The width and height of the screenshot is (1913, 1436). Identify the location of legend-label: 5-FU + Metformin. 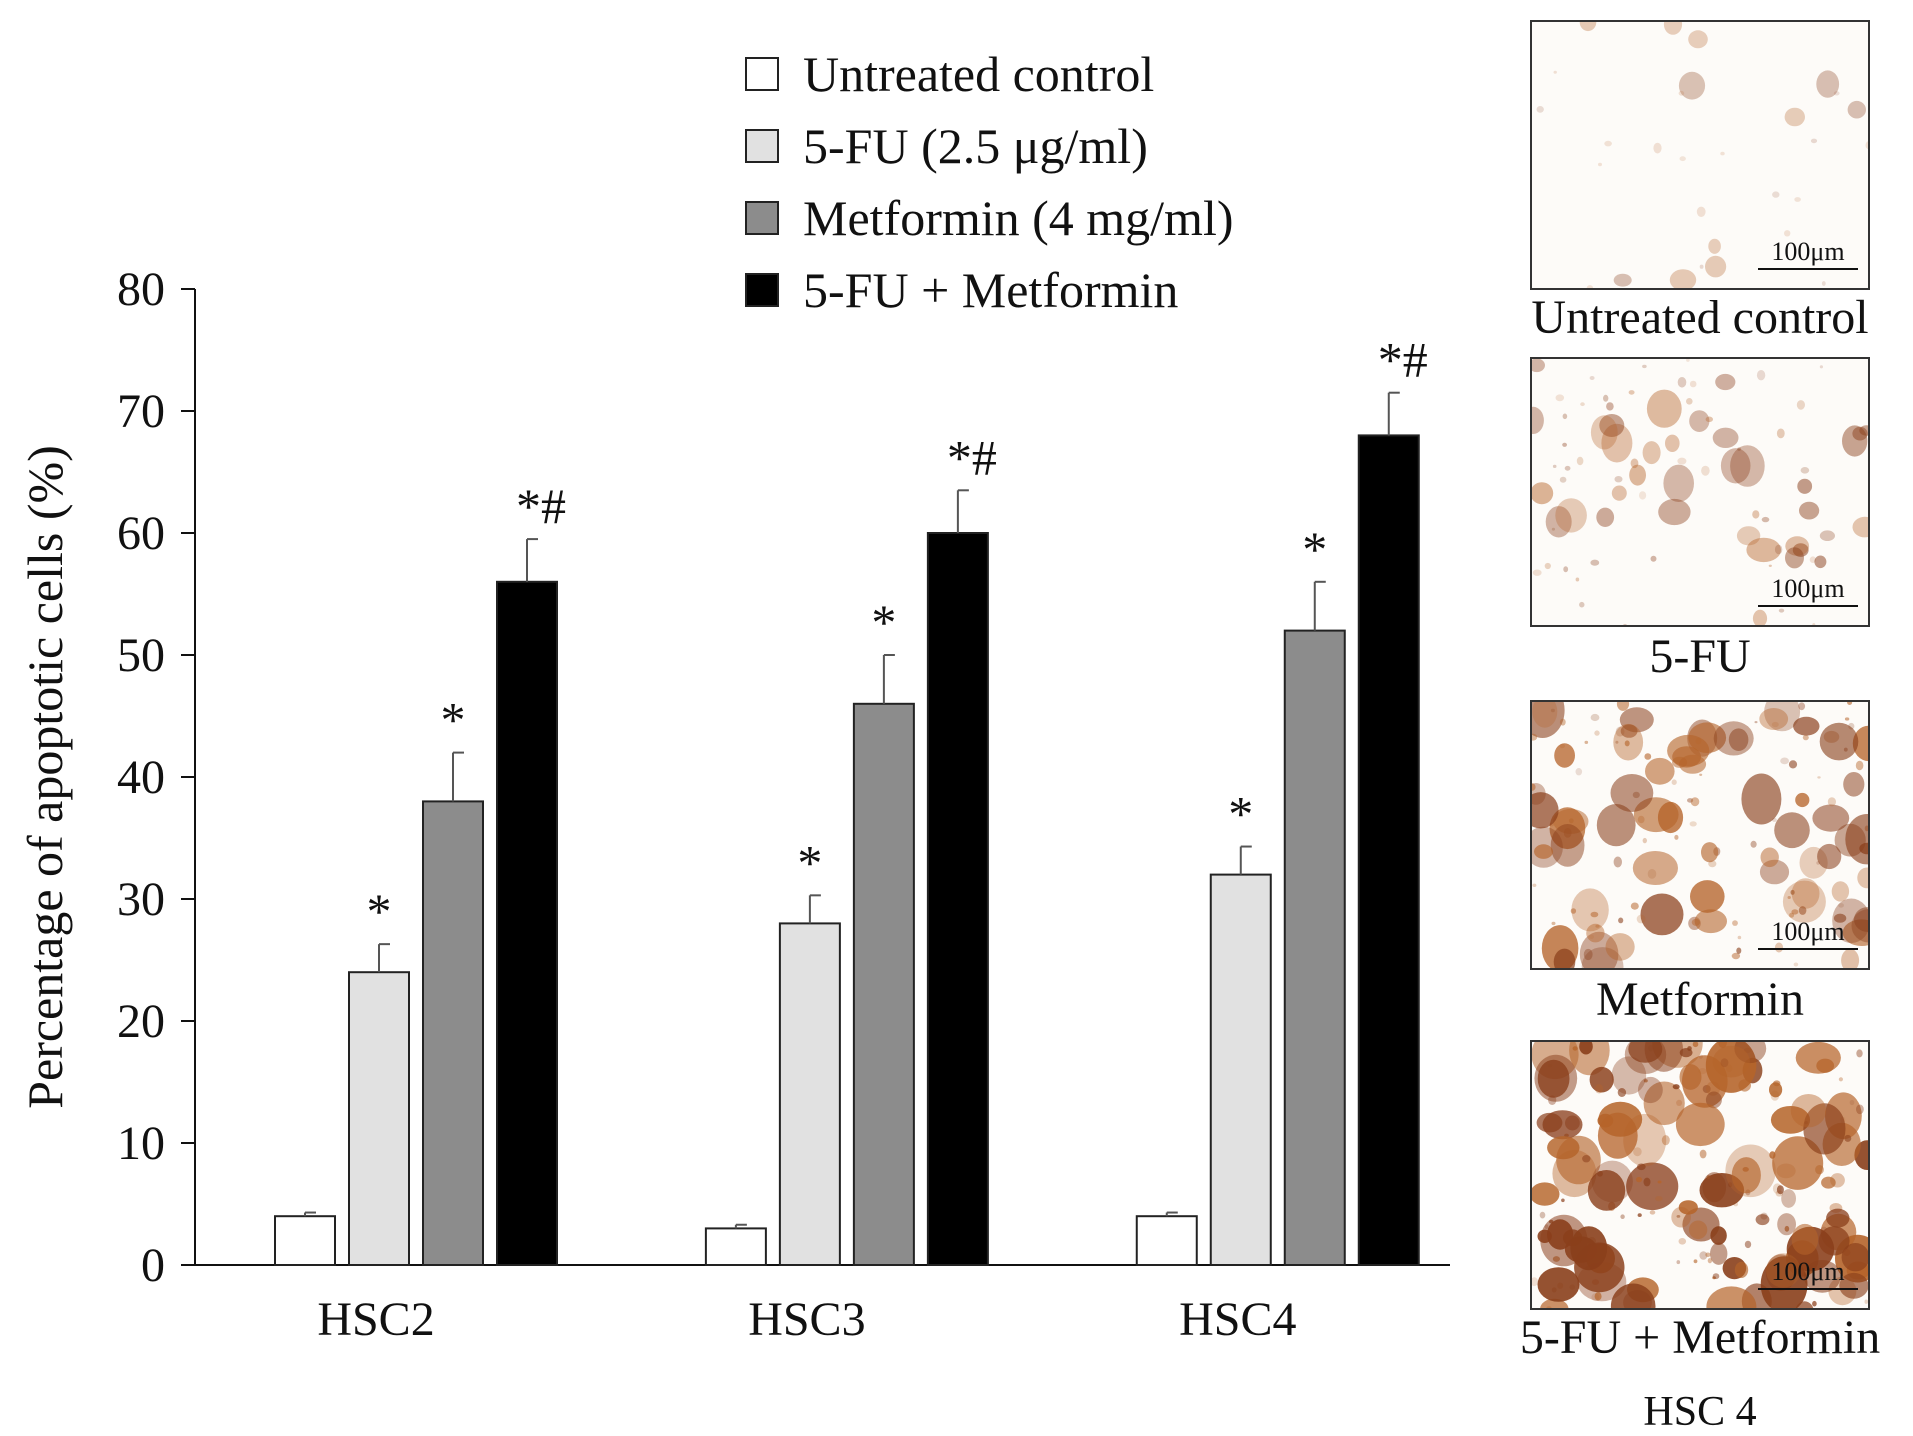
(991, 290).